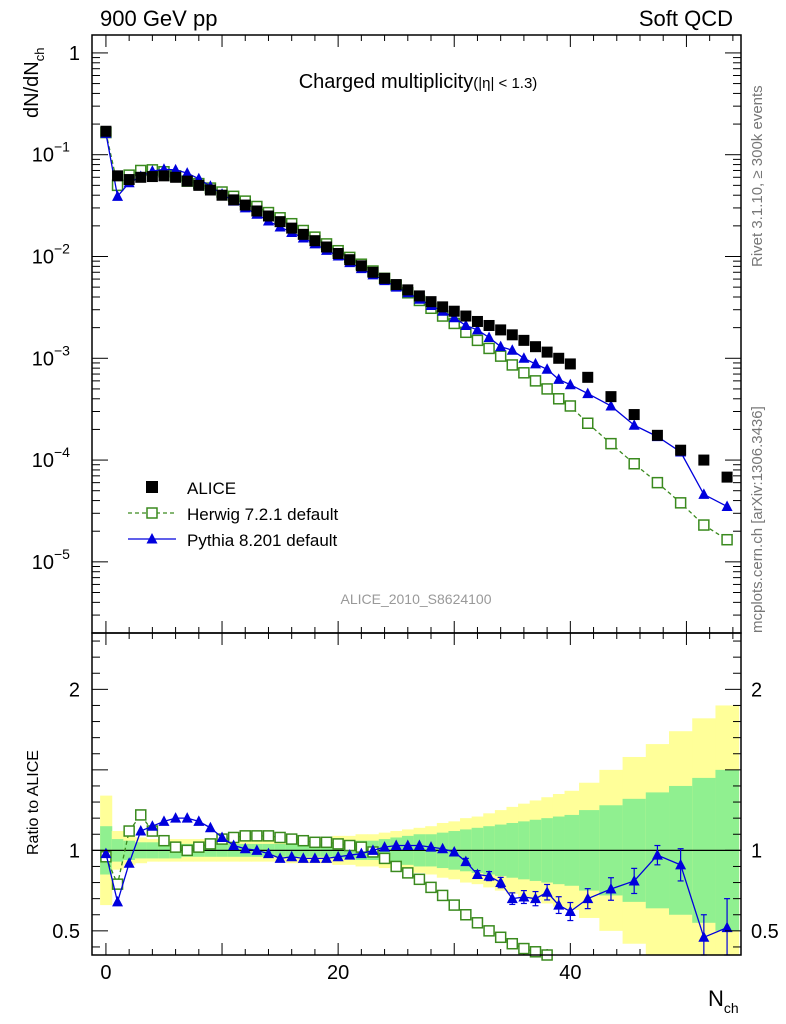 The height and width of the screenshot is (1024, 786). What do you see at coordinates (34, 83) in the screenshot?
I see `y-axis-label: dN/dNch` at bounding box center [34, 83].